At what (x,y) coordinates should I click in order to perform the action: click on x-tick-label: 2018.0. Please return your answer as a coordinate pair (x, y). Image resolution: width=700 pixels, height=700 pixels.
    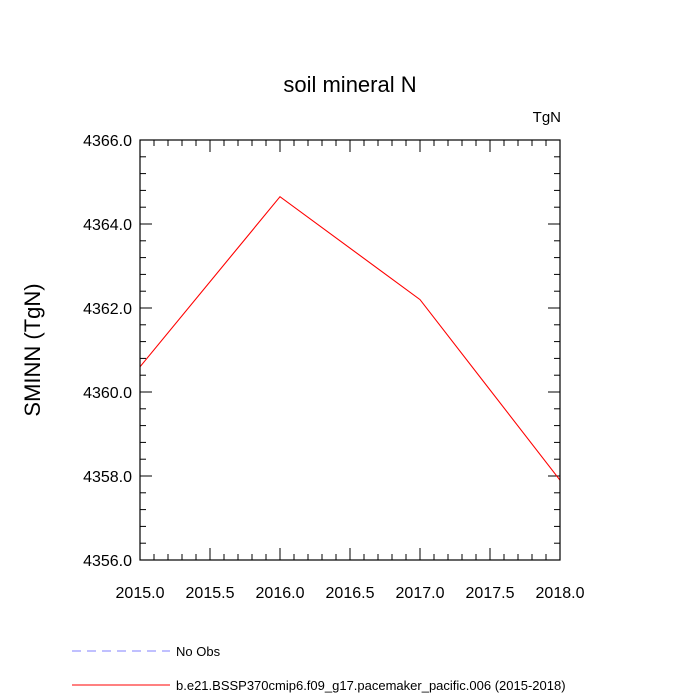
    Looking at the image, I should click on (560, 593).